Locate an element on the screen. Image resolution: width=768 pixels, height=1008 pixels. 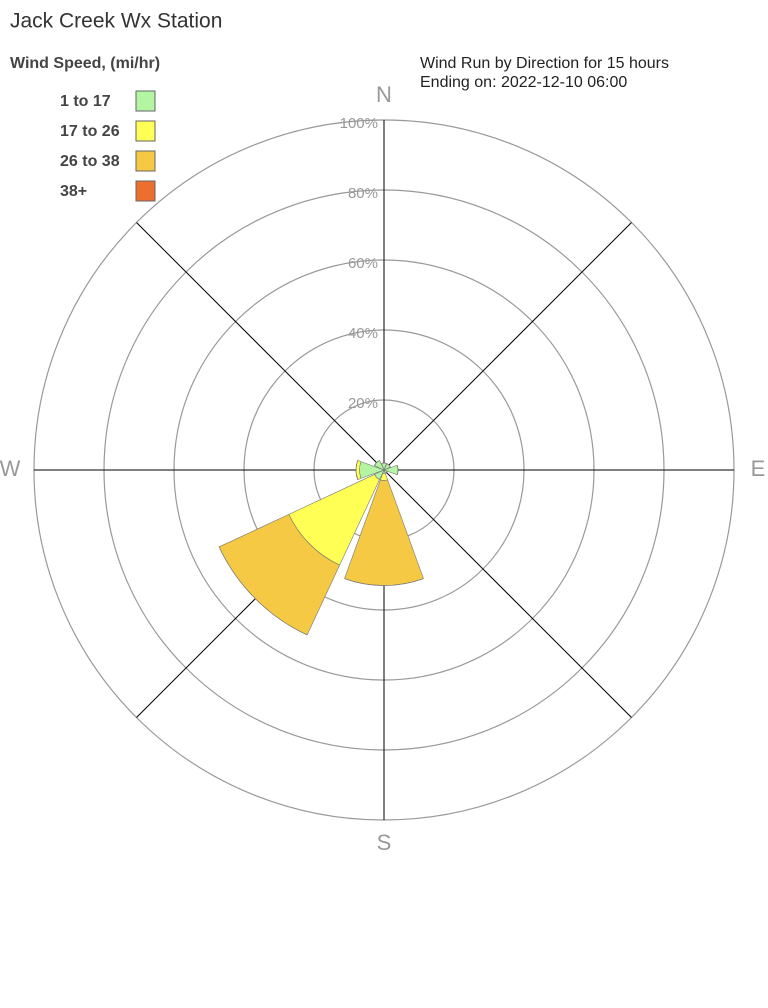
wedges is located at coordinates (321, 548).